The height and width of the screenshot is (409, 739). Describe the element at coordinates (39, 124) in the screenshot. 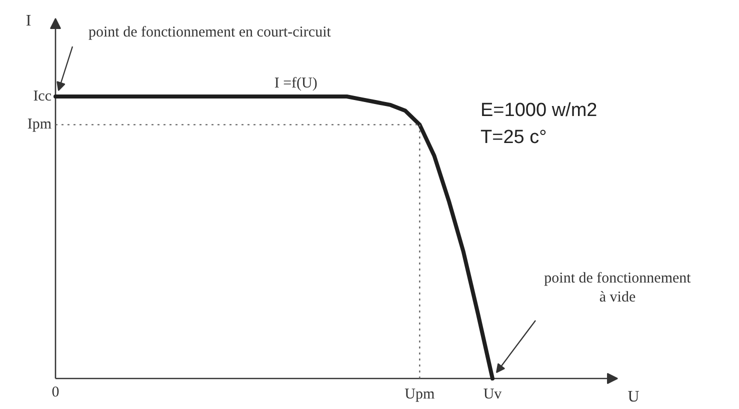

I see `ref-line-label: Ipm` at that location.